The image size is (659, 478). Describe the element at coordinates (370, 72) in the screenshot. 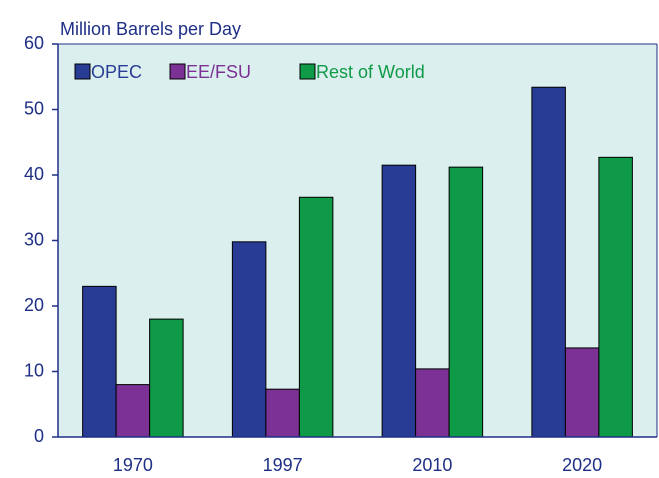

I see `legend-label: Rest of World` at that location.